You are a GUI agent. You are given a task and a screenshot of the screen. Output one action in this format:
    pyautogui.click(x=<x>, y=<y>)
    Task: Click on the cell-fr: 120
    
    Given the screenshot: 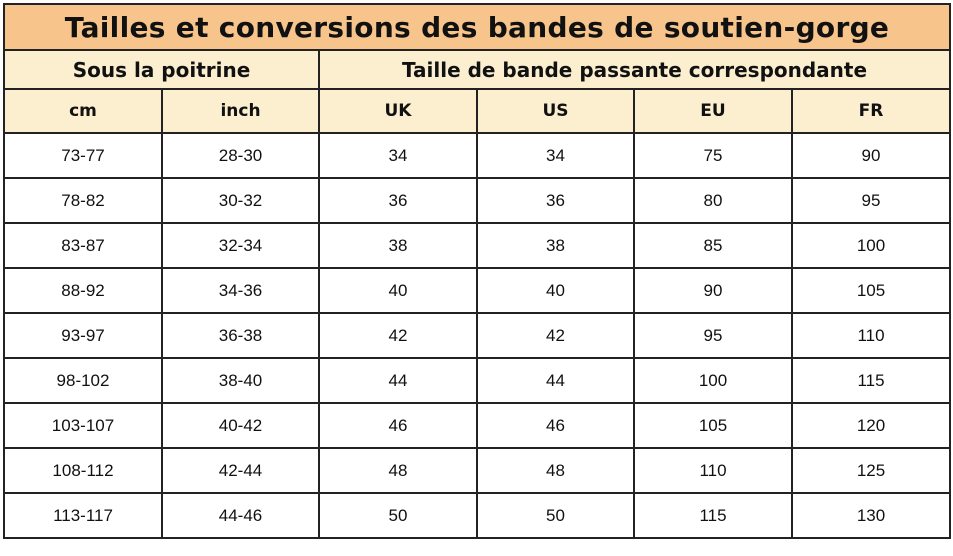 What is the action you would take?
    pyautogui.click(x=871, y=425)
    